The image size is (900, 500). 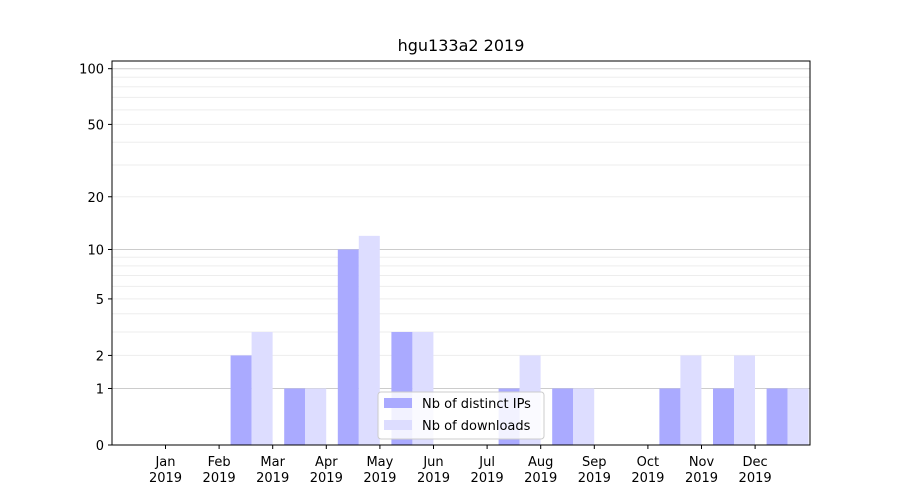 I want to click on bar-nb-of-distinct-ips-mar, so click(x=295, y=416).